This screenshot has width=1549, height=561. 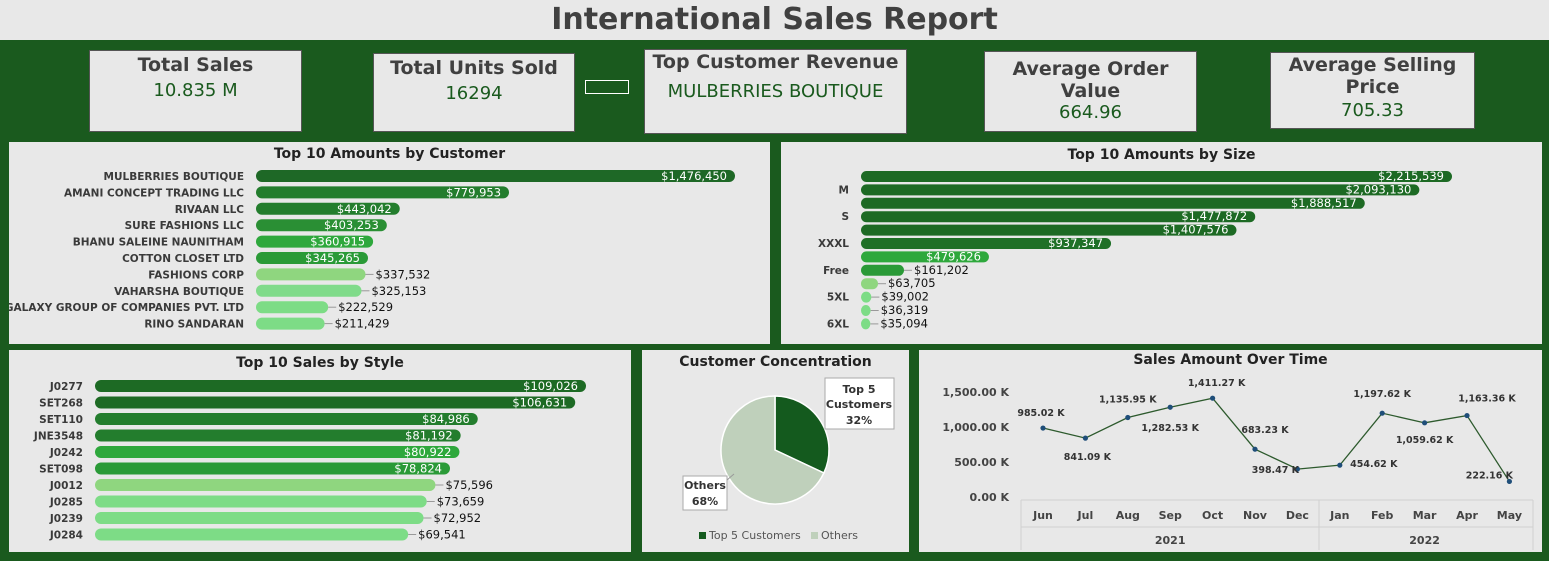 What do you see at coordinates (66, 453) in the screenshot?
I see `svg-style-category-label: J0242` at bounding box center [66, 453].